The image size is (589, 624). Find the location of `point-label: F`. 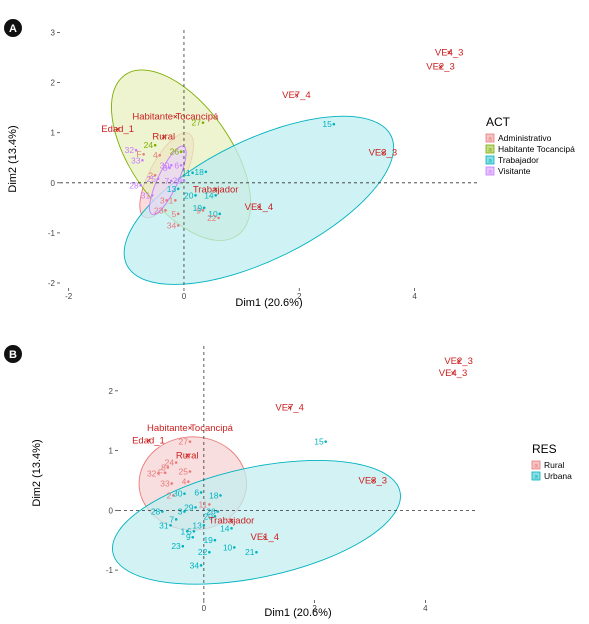

point-label: F is located at coordinates (138, 154).